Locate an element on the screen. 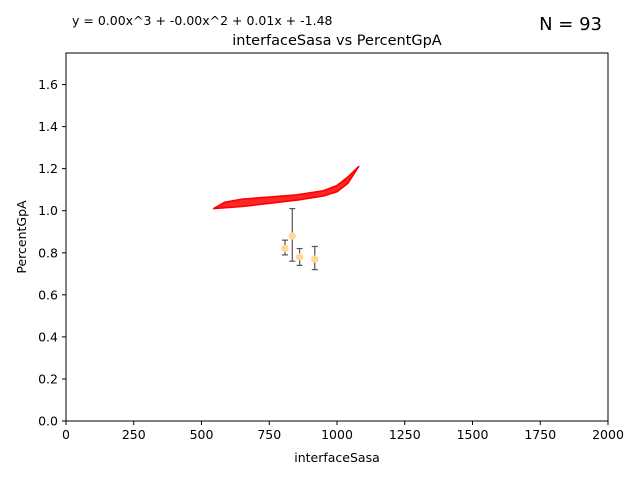 This screenshot has width=640, height=480. x-tick-label: 250 is located at coordinates (134, 434).